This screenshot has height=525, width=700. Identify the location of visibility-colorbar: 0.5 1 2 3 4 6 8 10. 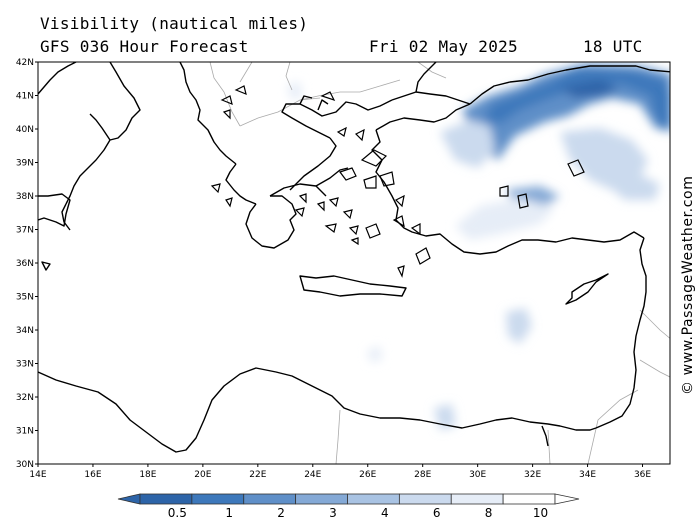
(348, 506).